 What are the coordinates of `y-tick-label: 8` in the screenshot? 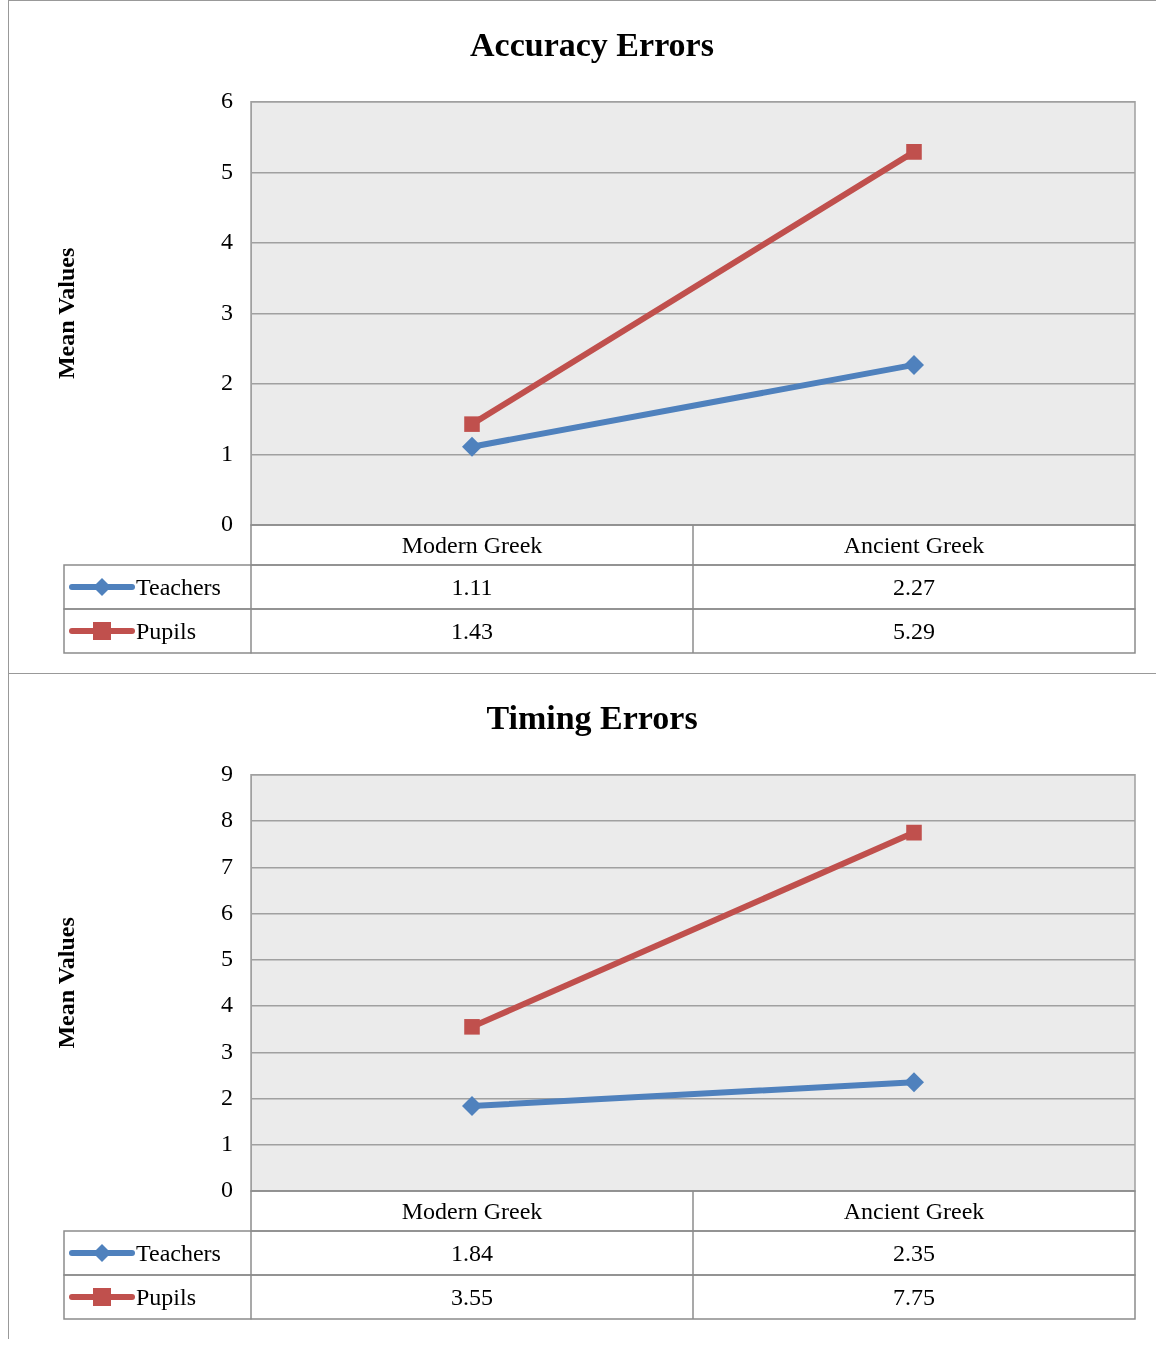 It's located at (227, 819).